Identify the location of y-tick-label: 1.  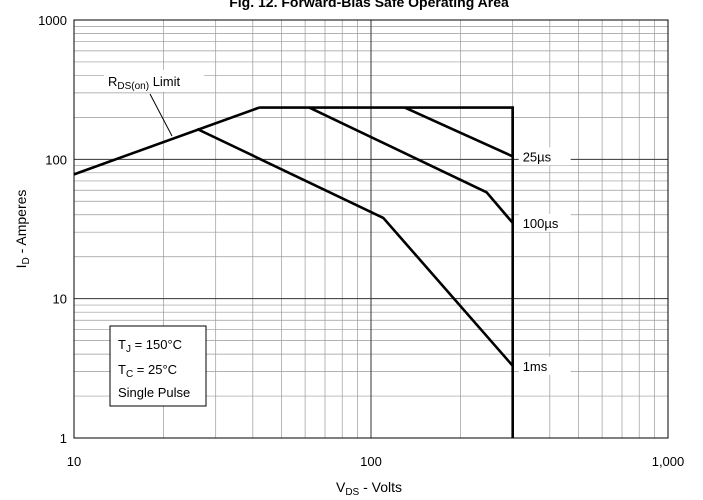
(63, 438).